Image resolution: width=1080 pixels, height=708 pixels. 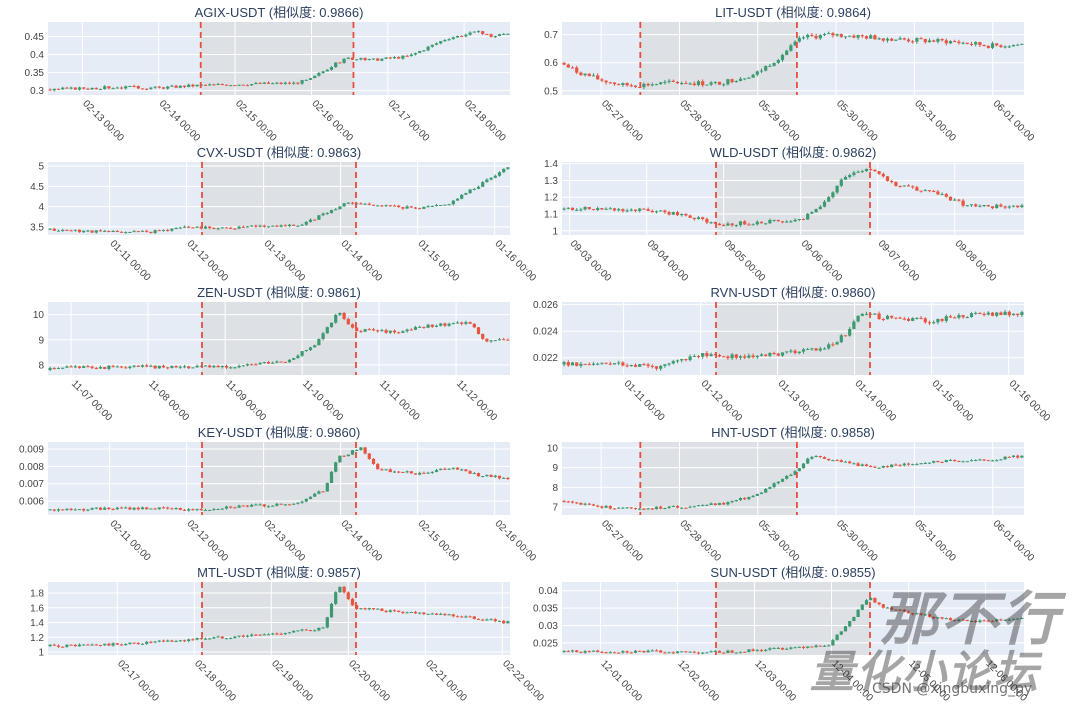 What do you see at coordinates (476, 400) in the screenshot?
I see `x-tick-label: 11-12 00:00` at bounding box center [476, 400].